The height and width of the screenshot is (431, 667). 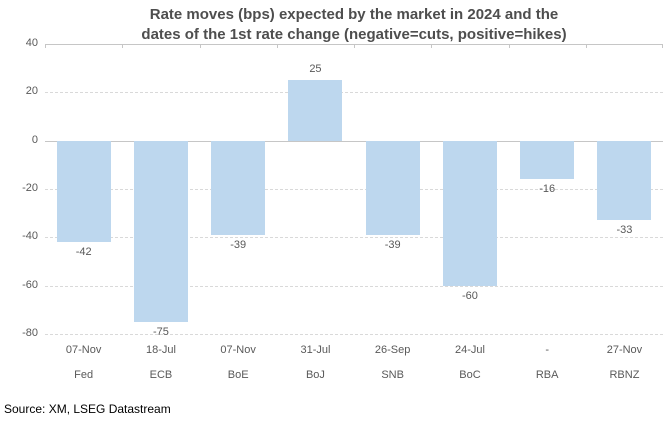 I want to click on y-axis-tick-label: 0, so click(x=34, y=139).